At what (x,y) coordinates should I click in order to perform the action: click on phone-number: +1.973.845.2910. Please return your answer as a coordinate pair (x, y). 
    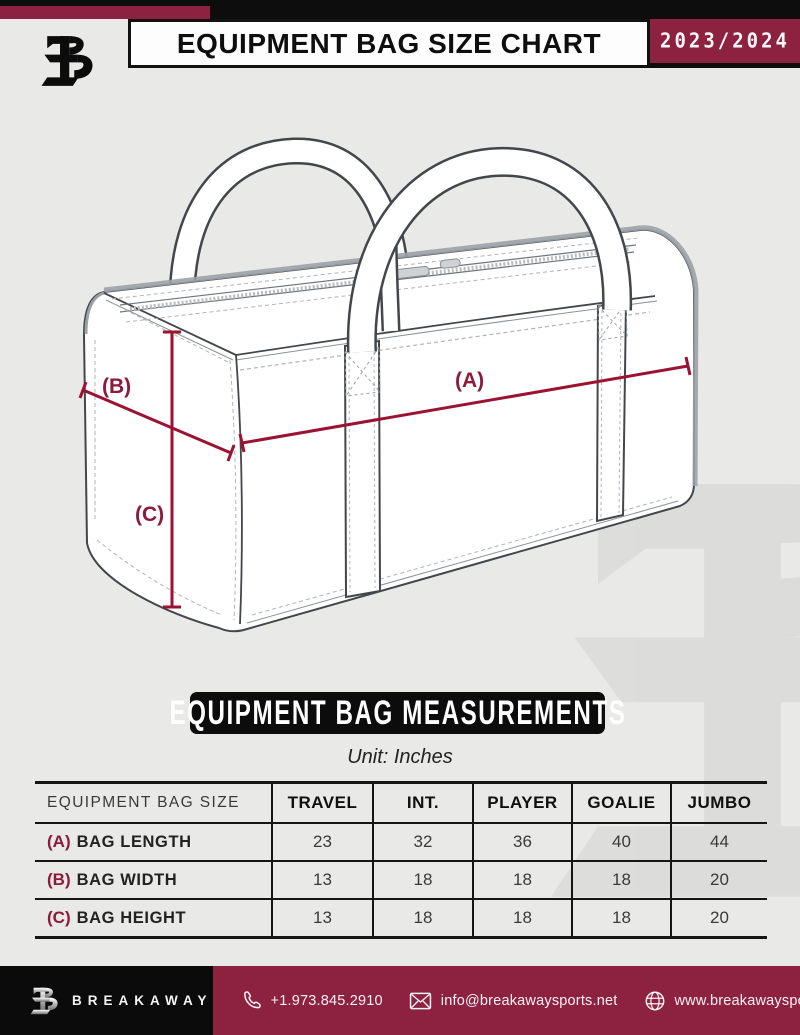
    Looking at the image, I should click on (326, 1000).